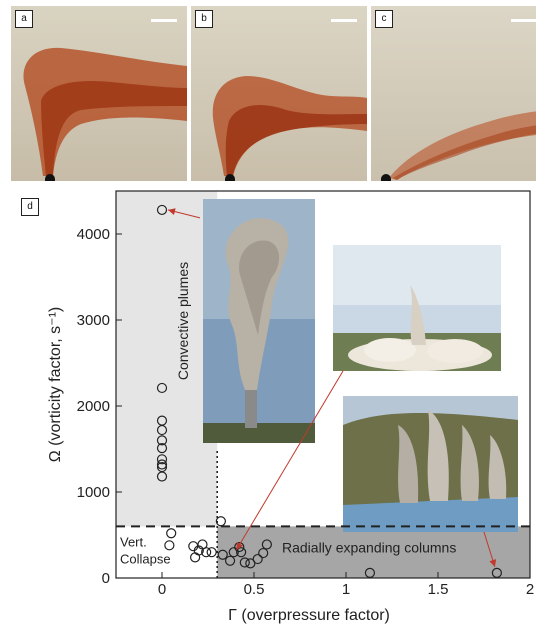 Image resolution: width=536 pixels, height=630 pixels. I want to click on panel-label: d, so click(30, 207).